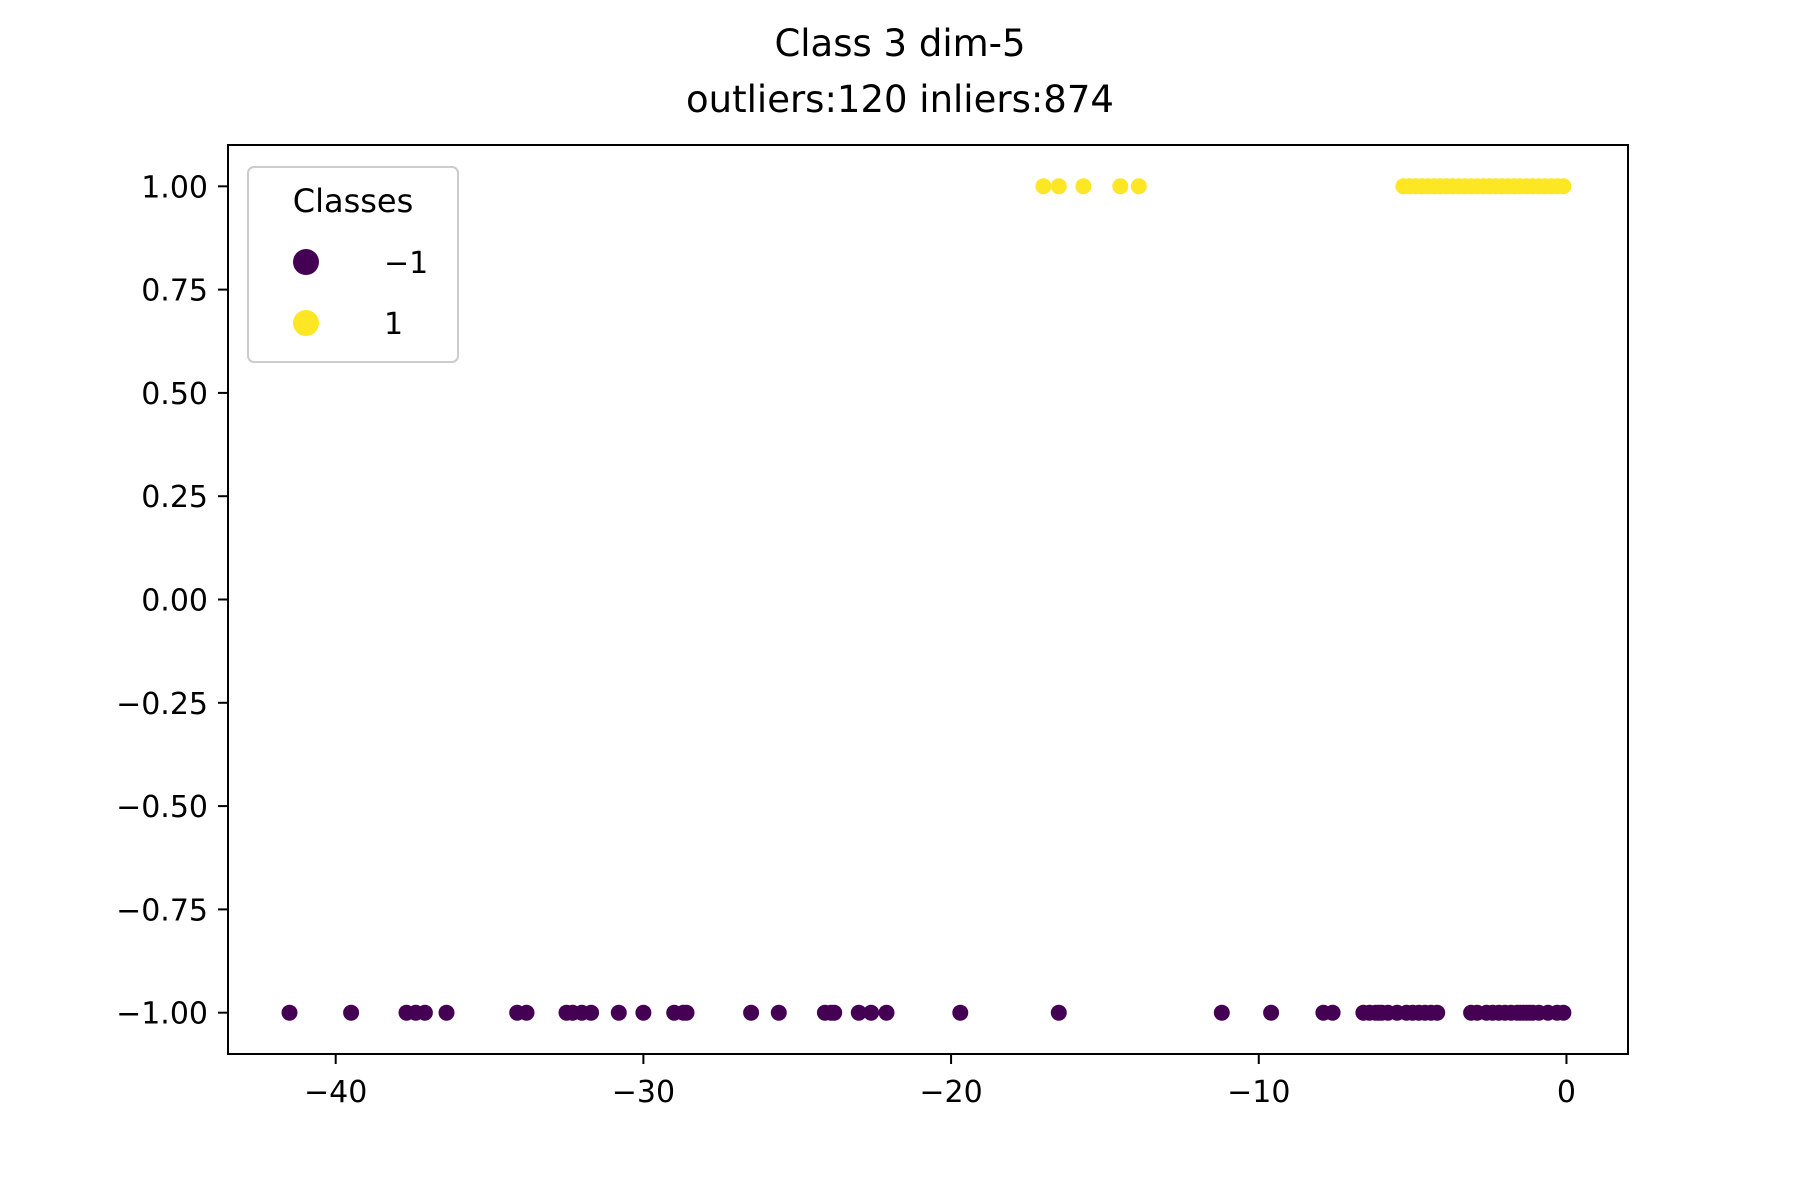 The image size is (1800, 1200). I want to click on x-tick-label: 0, so click(1566, 1092).